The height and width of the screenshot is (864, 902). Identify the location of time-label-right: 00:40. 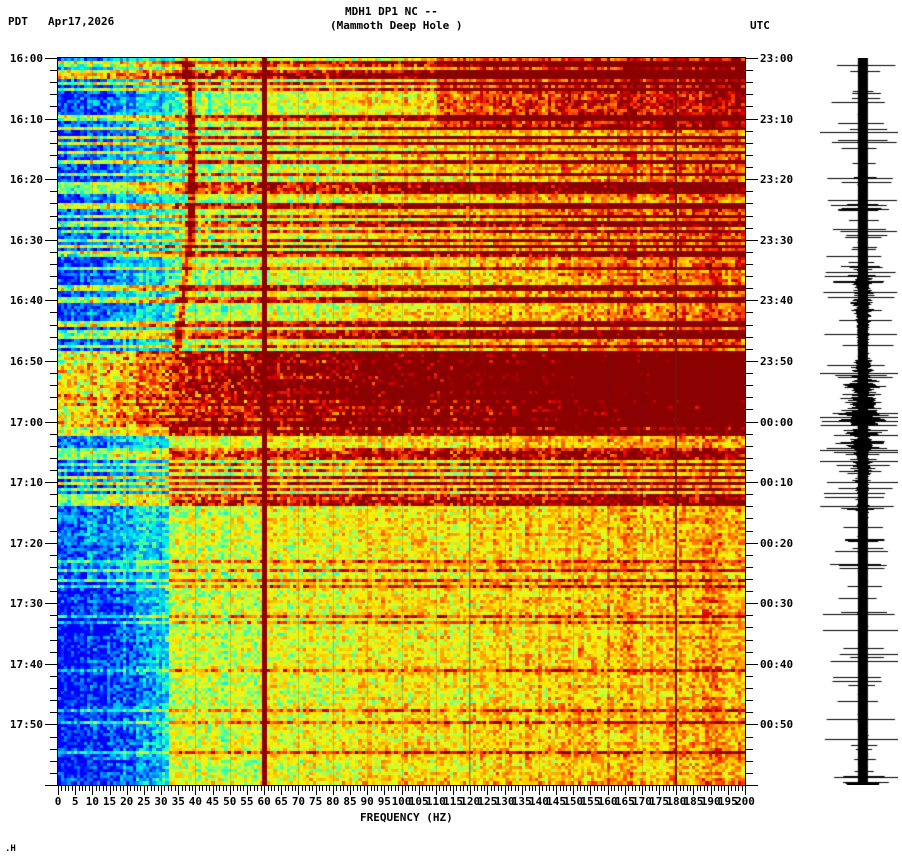
(777, 664).